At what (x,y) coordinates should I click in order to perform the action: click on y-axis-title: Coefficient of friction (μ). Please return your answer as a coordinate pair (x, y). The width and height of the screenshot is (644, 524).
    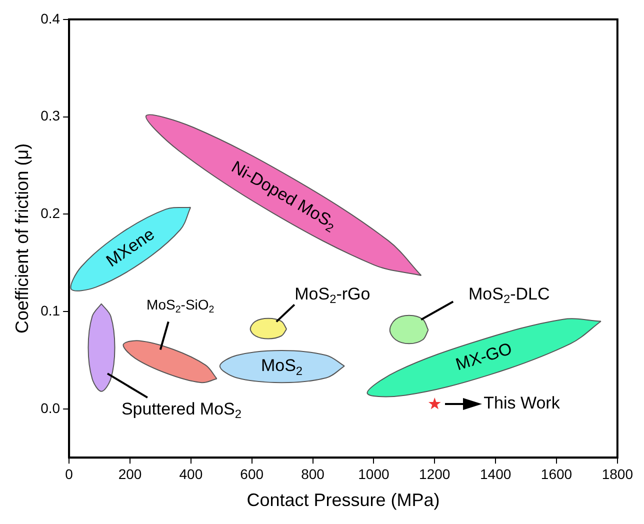
    Looking at the image, I should click on (22, 238).